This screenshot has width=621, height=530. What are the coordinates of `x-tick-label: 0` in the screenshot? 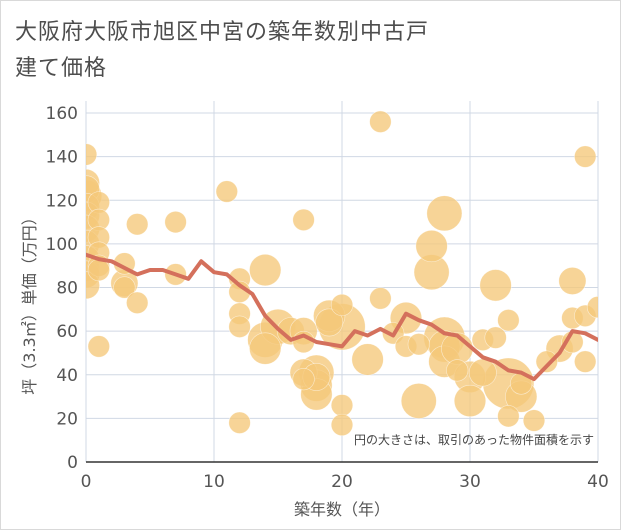 It's located at (86, 482).